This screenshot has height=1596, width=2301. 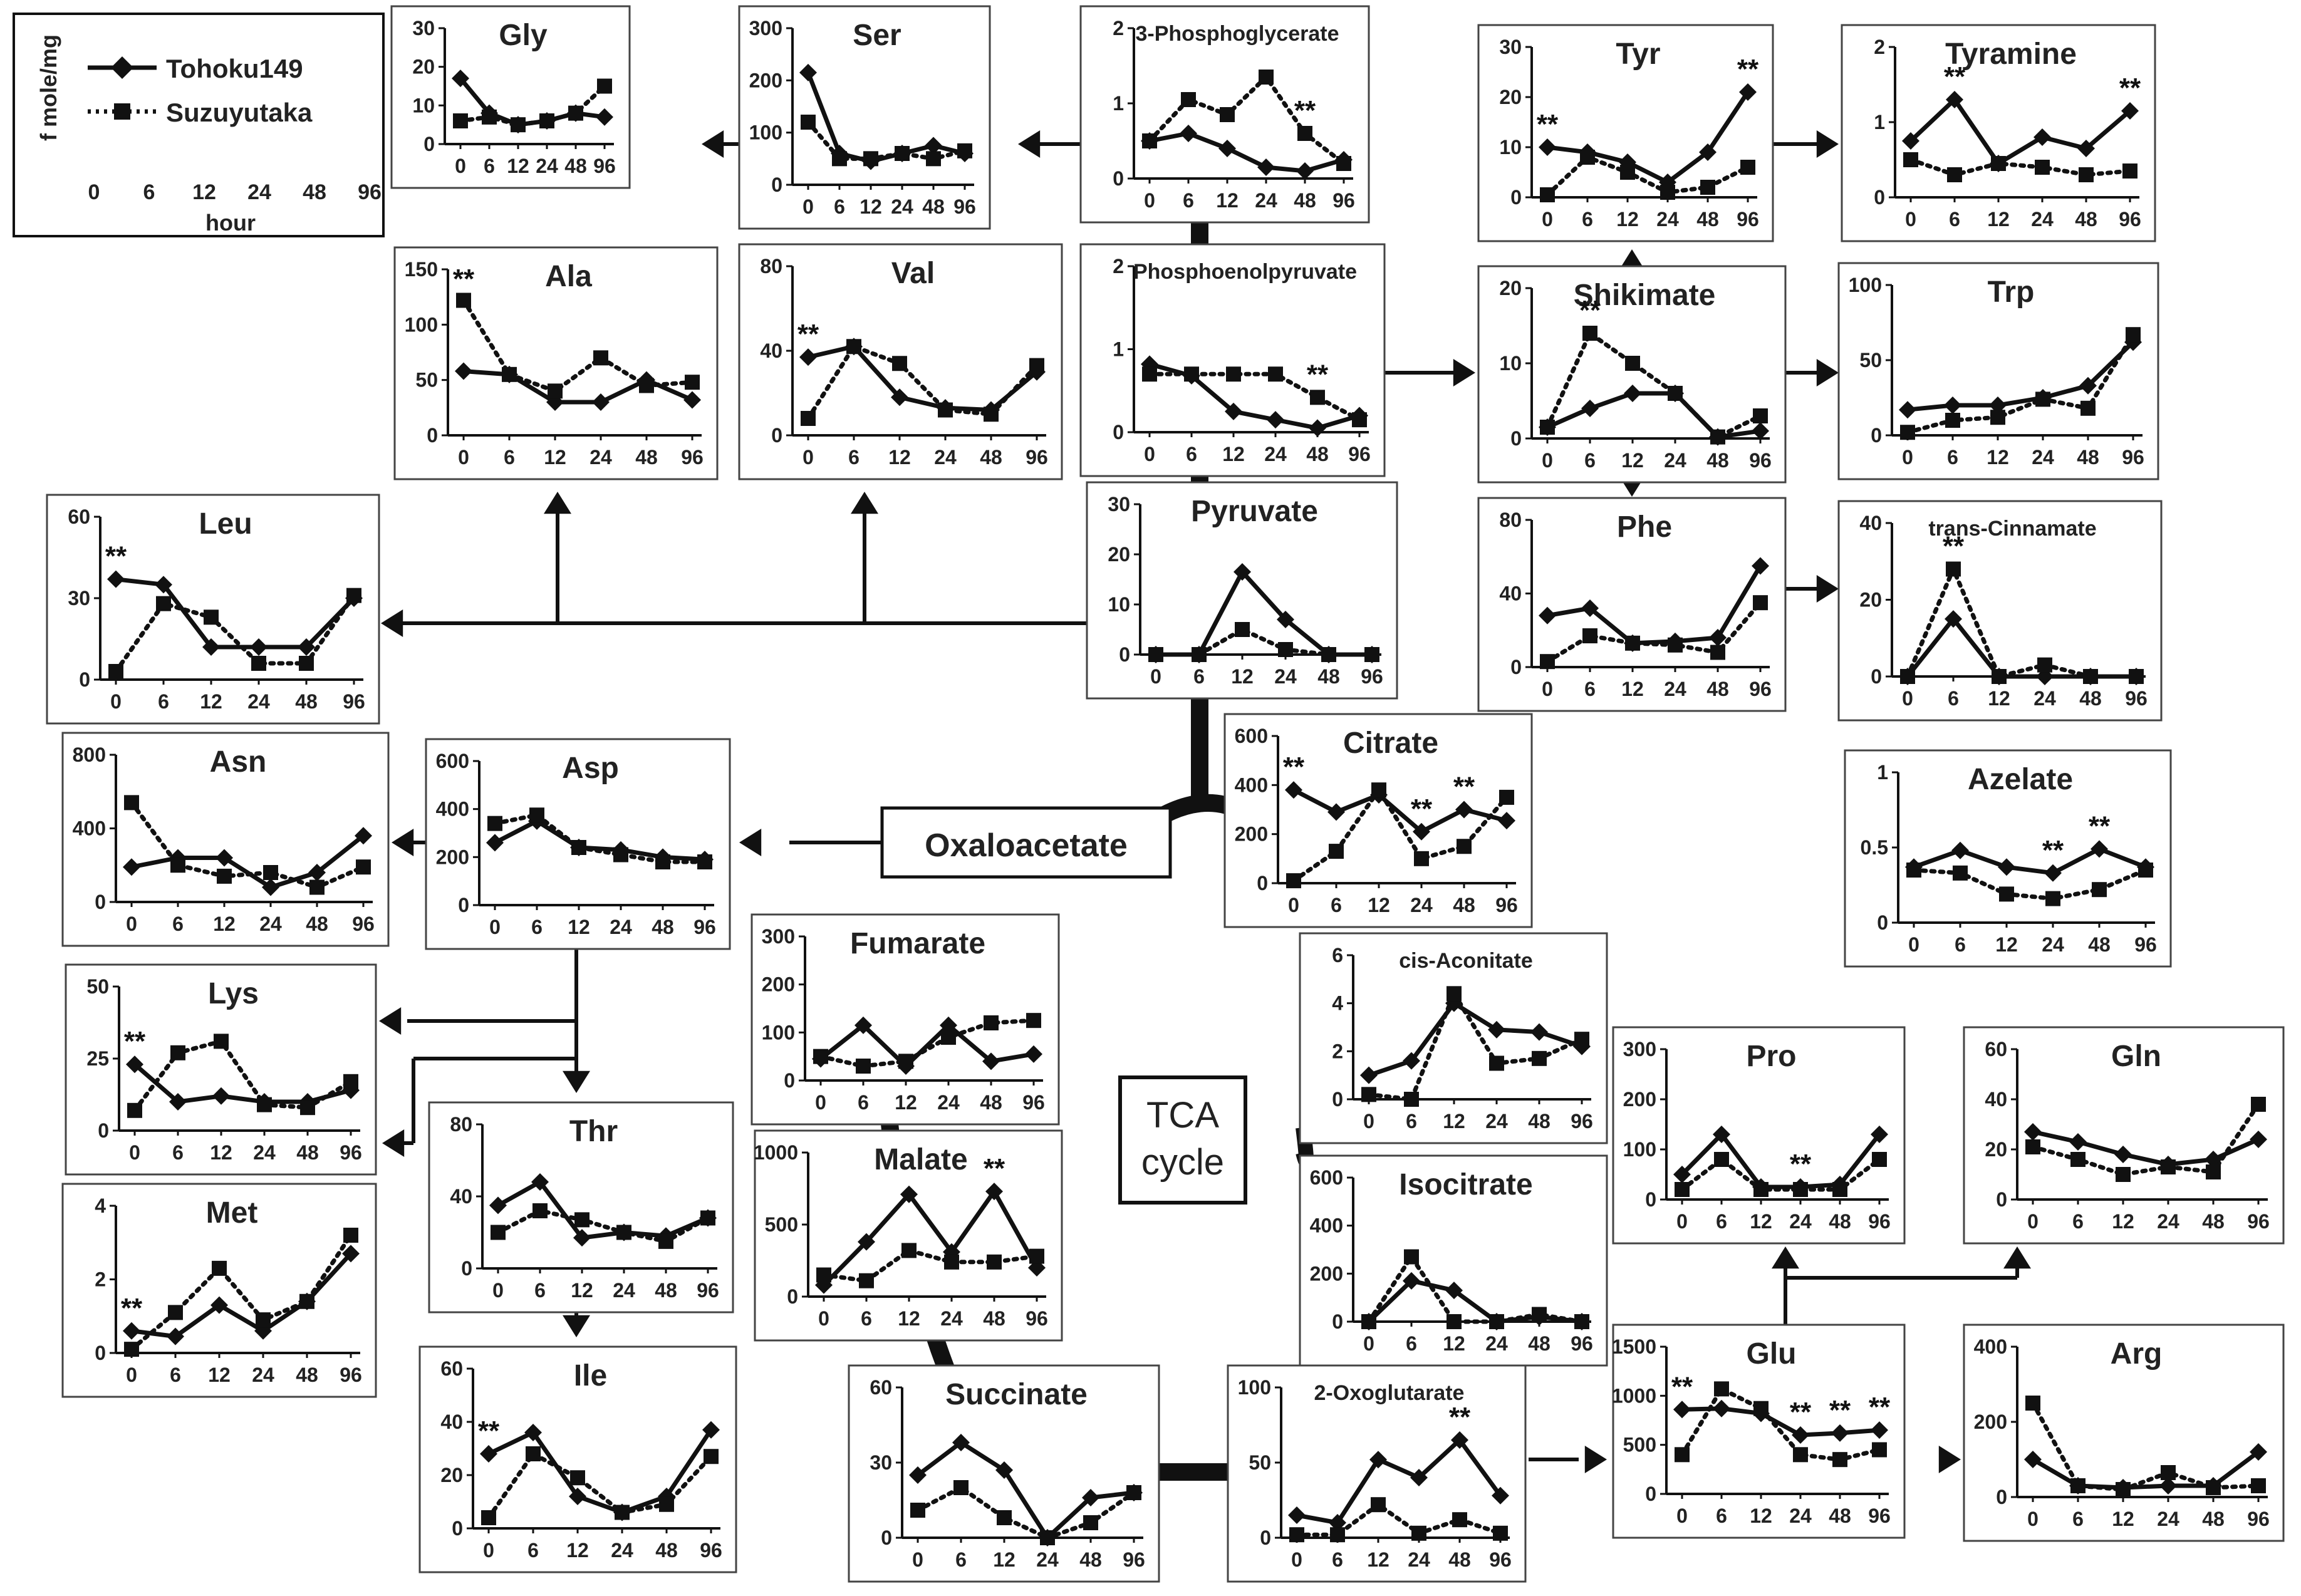 What do you see at coordinates (1327, 1177) in the screenshot?
I see `y-tick-label: 600` at bounding box center [1327, 1177].